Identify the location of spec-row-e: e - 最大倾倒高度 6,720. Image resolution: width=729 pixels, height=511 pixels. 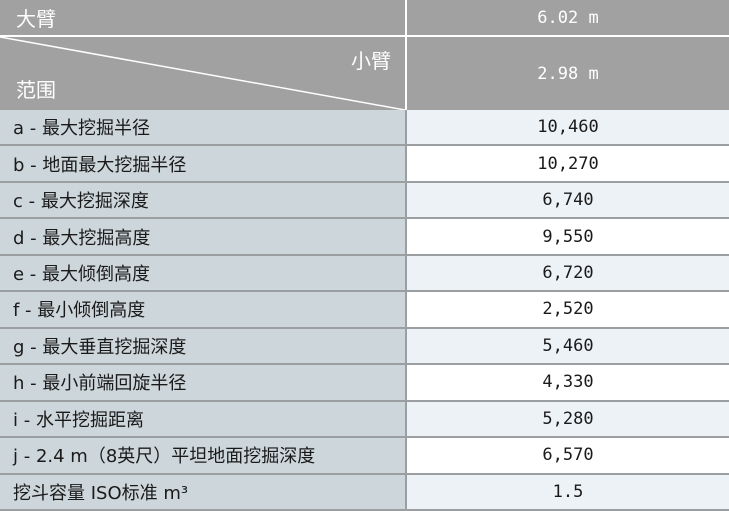
(364, 274).